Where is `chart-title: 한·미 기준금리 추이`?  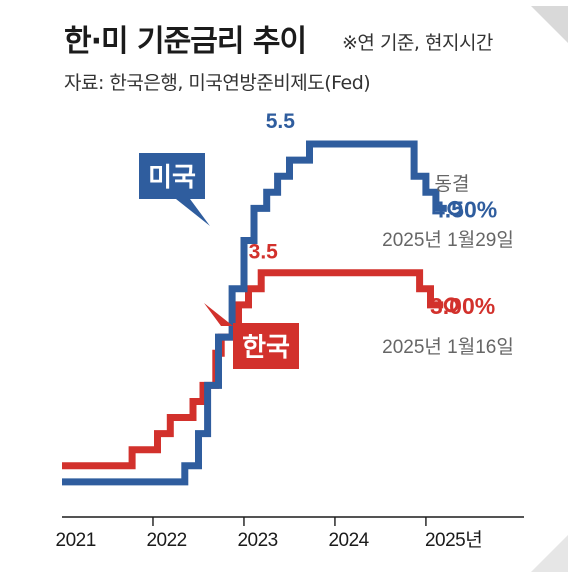 chart-title: 한·미 기준금리 추이 is located at coordinates (185, 41).